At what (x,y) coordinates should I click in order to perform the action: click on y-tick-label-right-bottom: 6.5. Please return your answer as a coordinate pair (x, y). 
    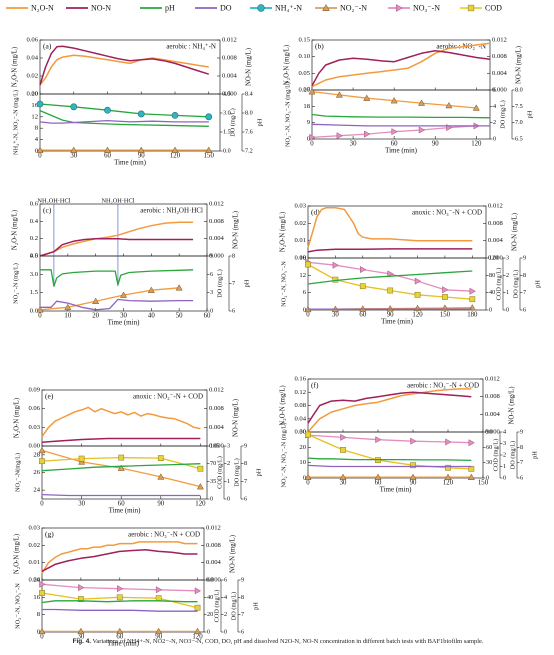
    Looking at the image, I should click on (519, 138).